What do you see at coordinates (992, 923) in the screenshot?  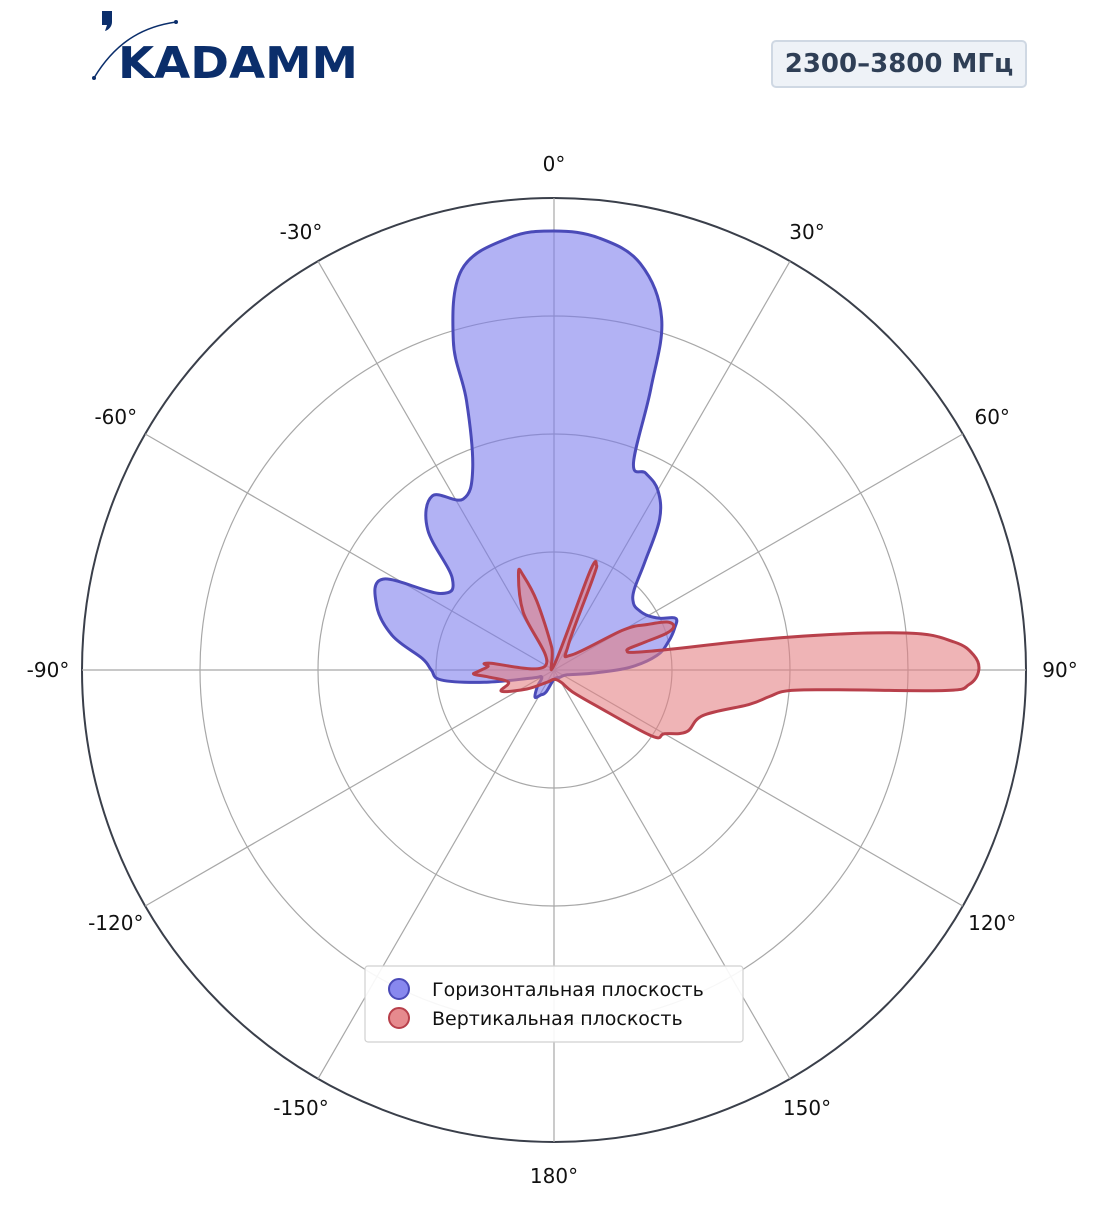 I see `angle-tick-label: 120°` at bounding box center [992, 923].